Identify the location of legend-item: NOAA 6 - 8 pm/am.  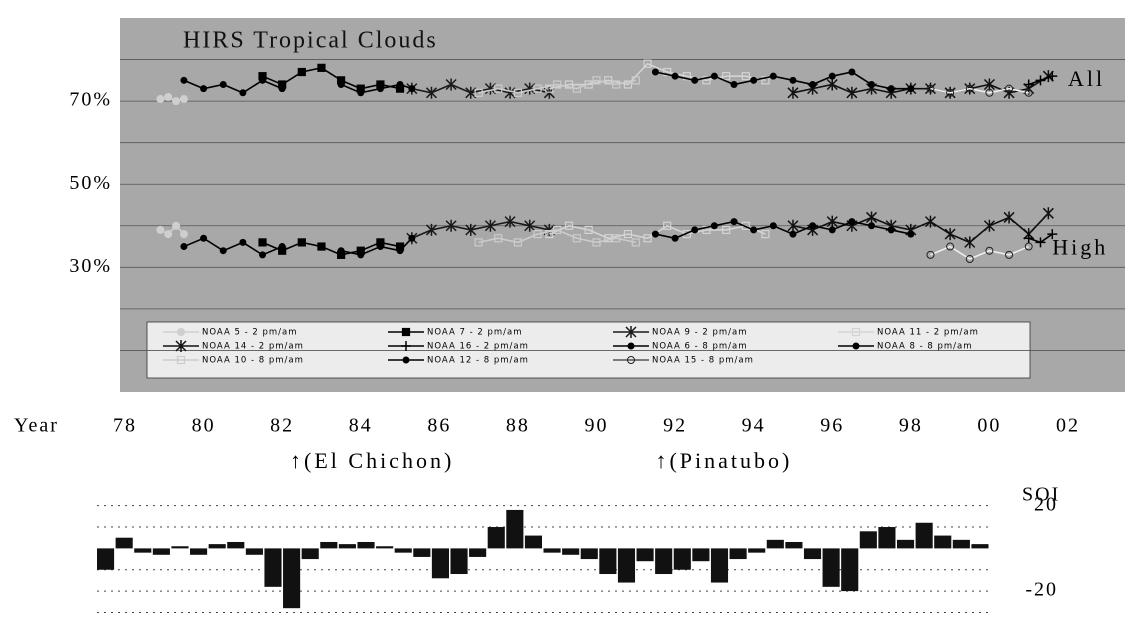
(679, 347).